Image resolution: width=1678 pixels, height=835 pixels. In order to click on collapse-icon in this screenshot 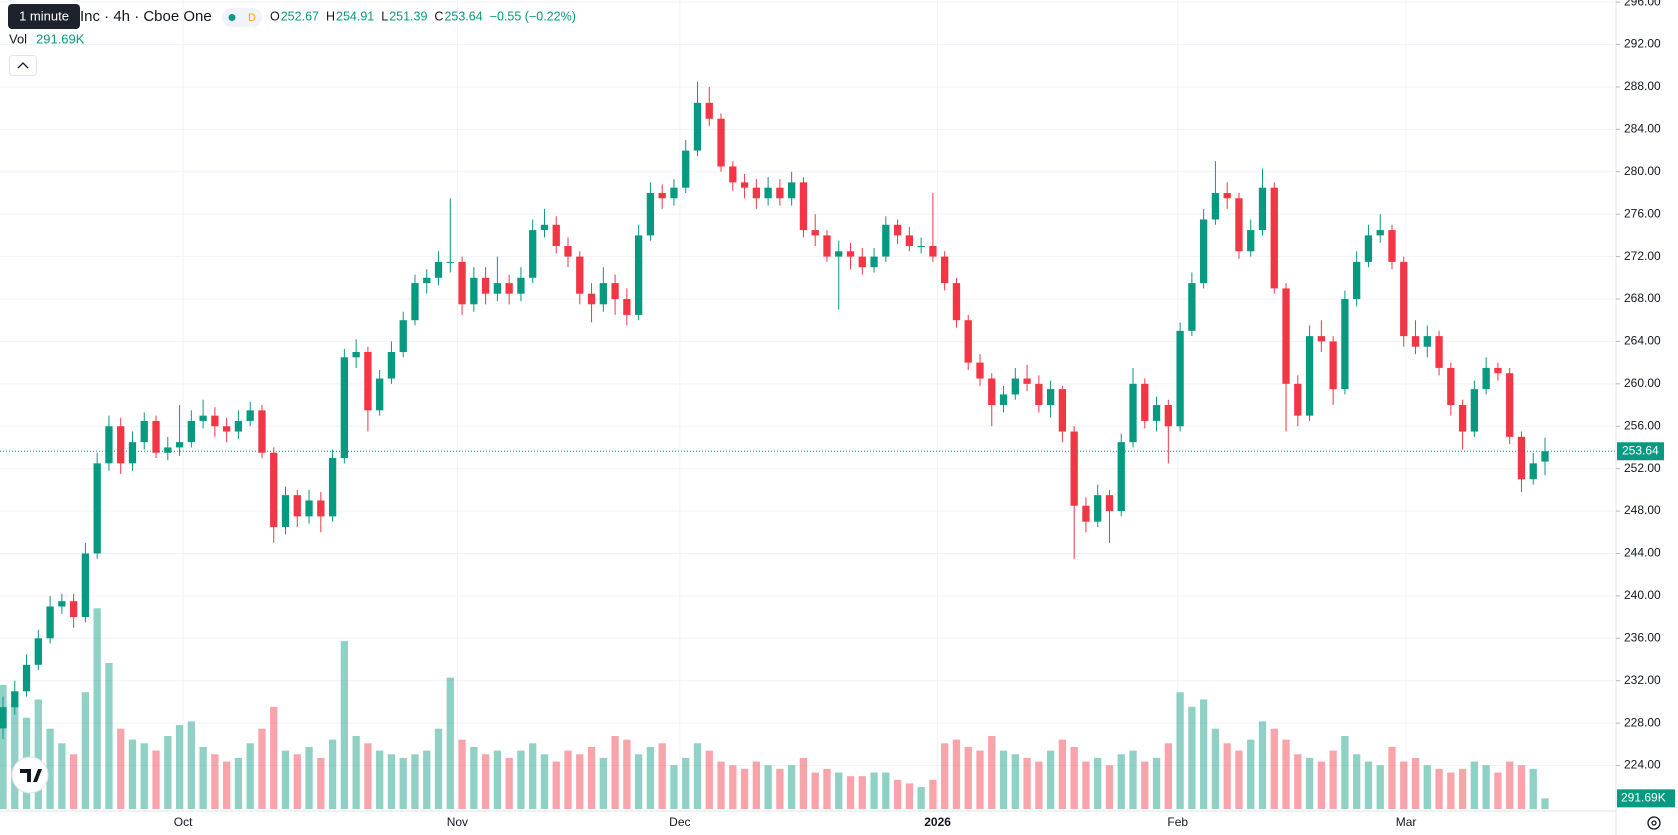, I will do `click(23, 65)`.